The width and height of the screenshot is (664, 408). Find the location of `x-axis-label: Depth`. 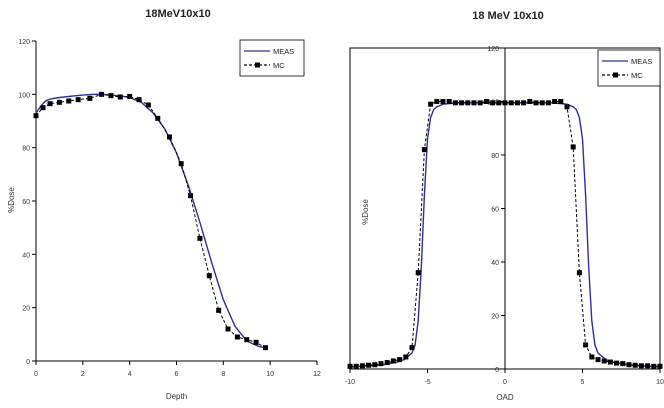

x-axis-label: Depth is located at coordinates (176, 396).